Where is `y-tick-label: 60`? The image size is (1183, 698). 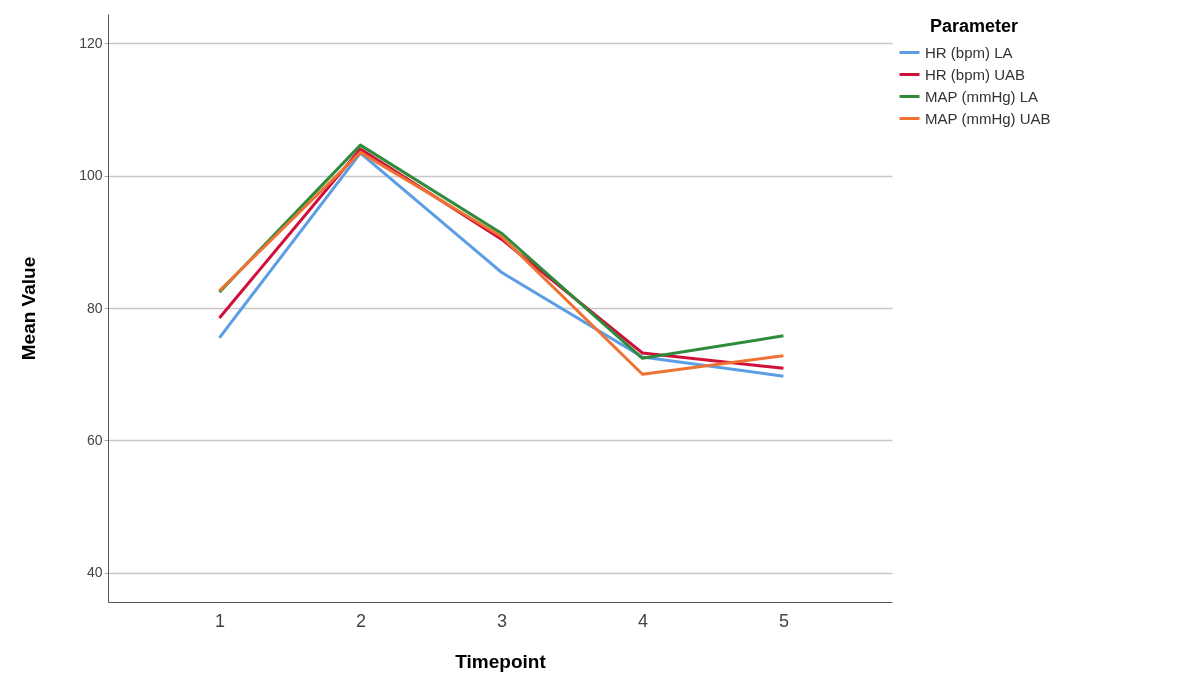 y-tick-label: 60 is located at coordinates (94, 439).